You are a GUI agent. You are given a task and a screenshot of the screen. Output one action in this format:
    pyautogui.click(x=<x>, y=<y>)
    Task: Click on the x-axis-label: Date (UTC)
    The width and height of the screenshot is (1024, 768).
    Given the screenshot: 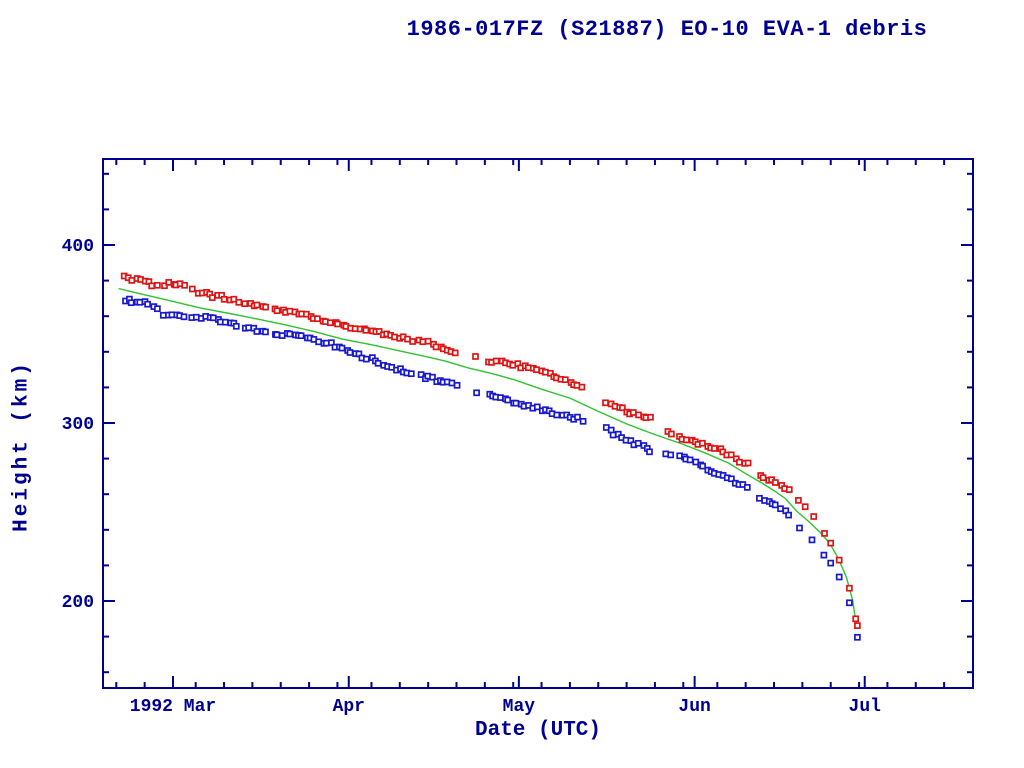 What is the action you would take?
    pyautogui.click(x=538, y=730)
    